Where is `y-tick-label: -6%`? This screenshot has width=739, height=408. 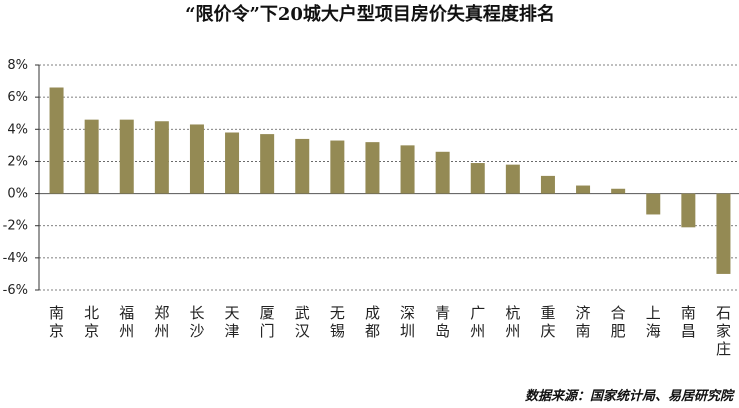
y-tick-label: -6% is located at coordinates (15, 290).